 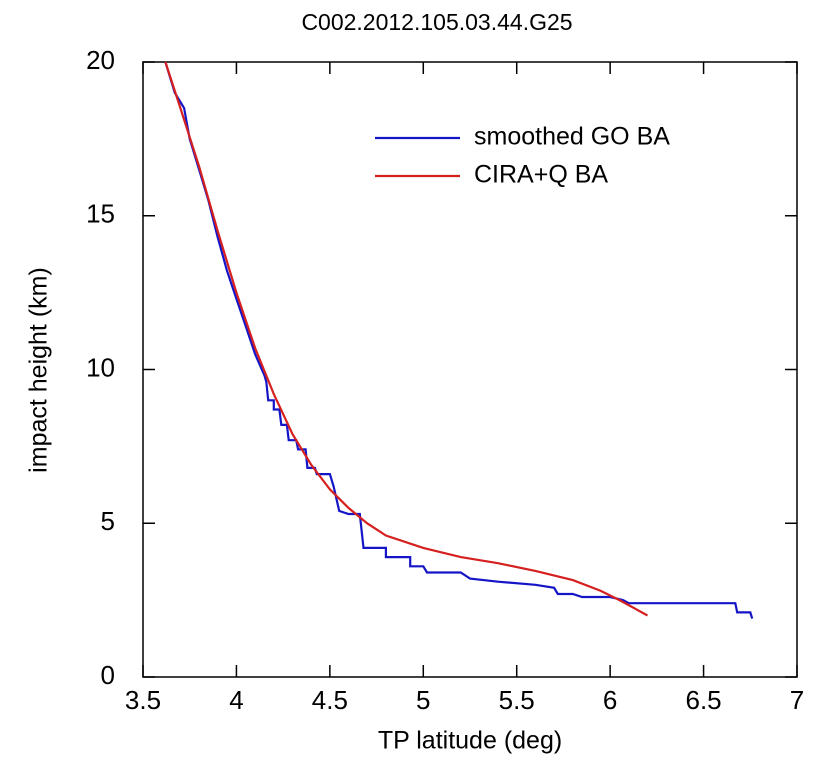 I want to click on x-tick-label: 3.5, so click(x=143, y=700).